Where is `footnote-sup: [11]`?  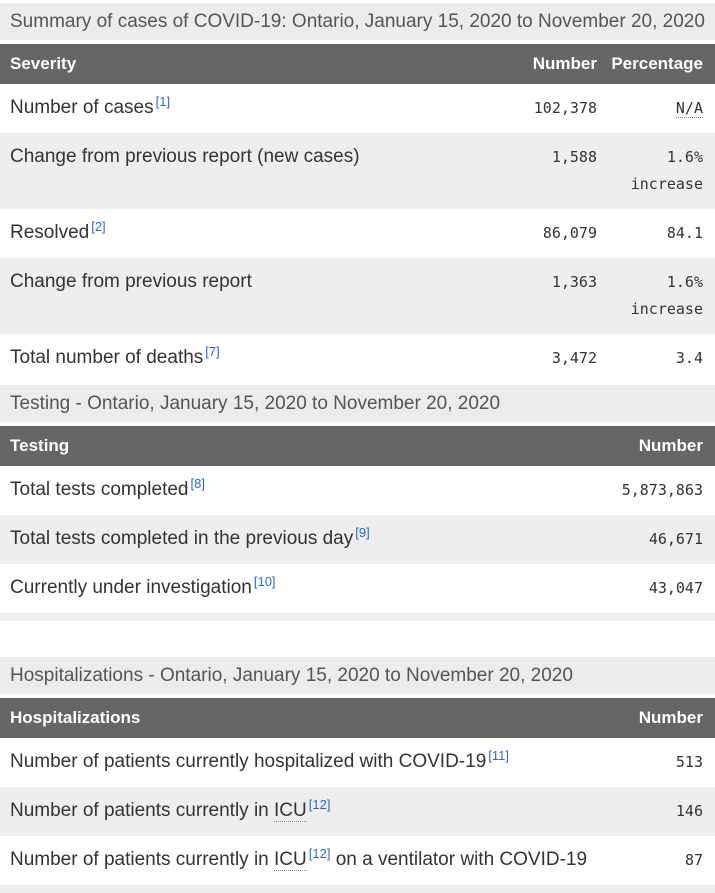
footnote-sup: [11] is located at coordinates (498, 755).